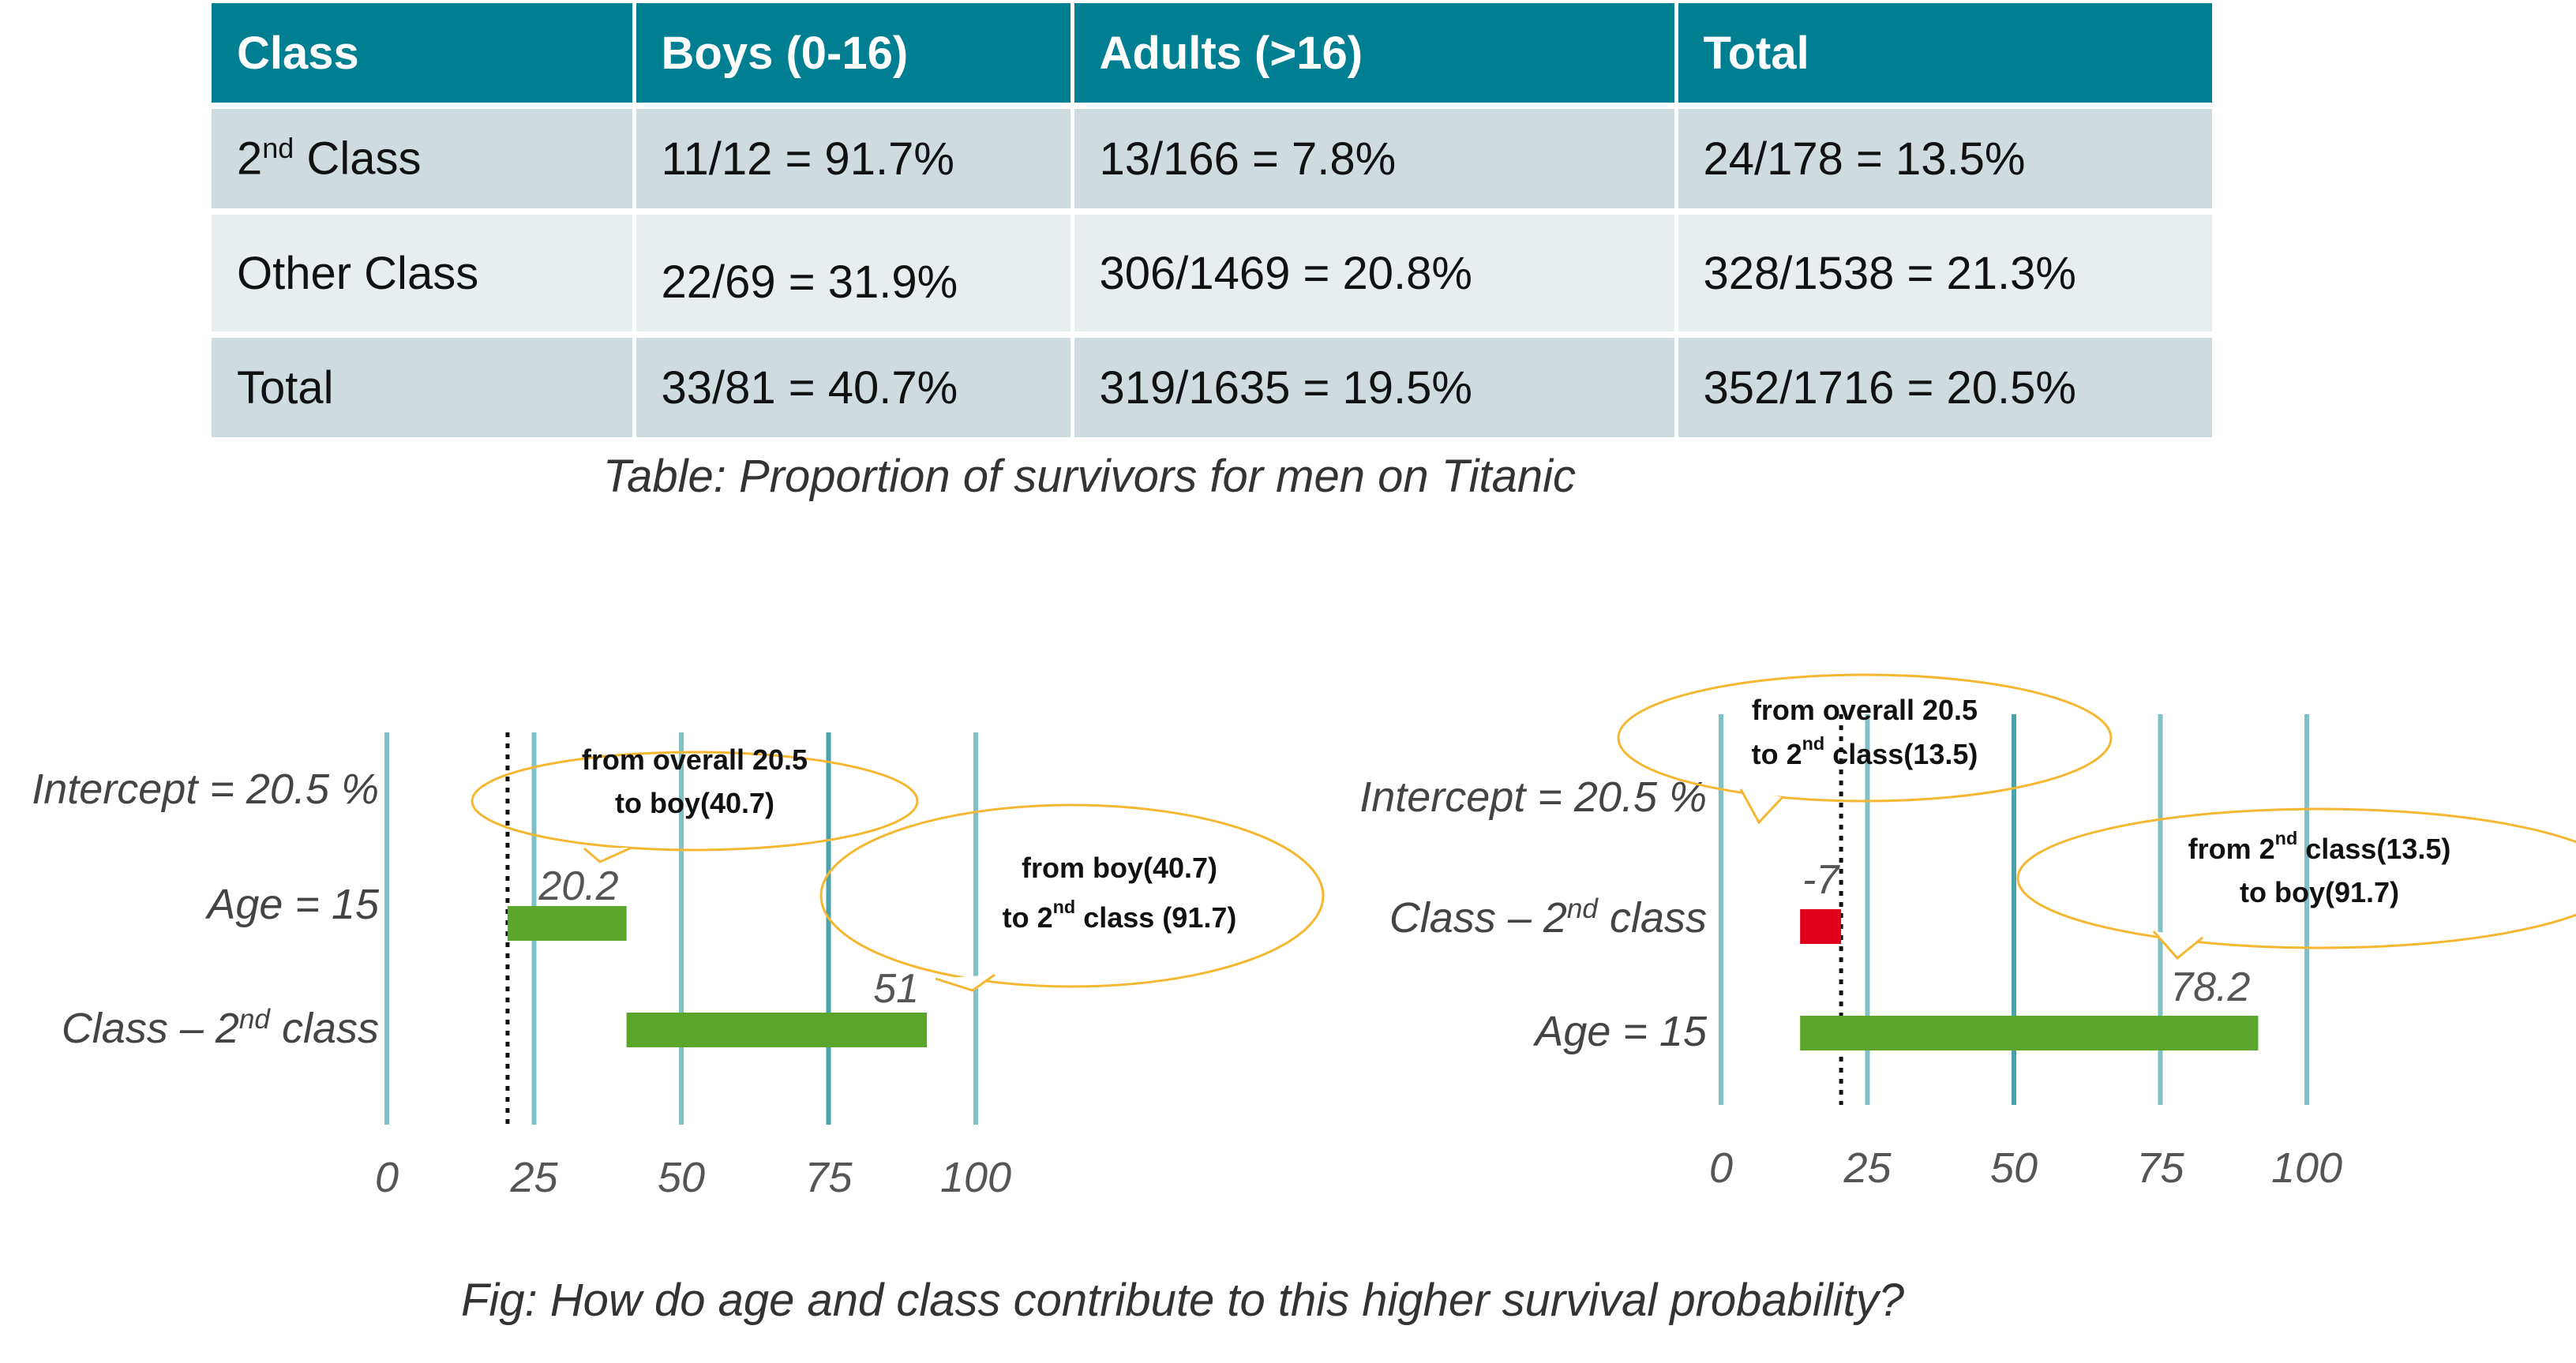 The height and width of the screenshot is (1363, 2576). Describe the element at coordinates (1375, 56) in the screenshot. I see `header-adults: Adults (>16)` at that location.